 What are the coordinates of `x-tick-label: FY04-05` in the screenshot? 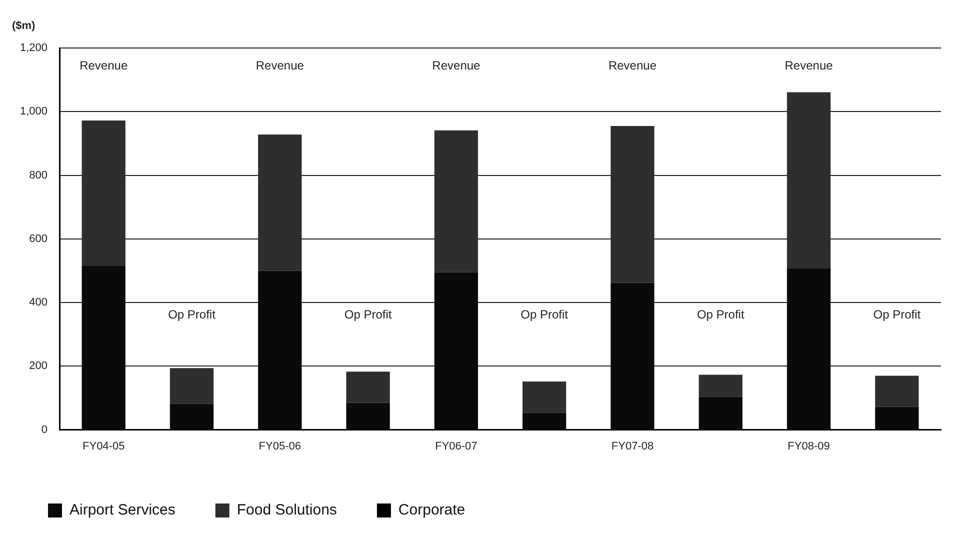 It's located at (103, 446).